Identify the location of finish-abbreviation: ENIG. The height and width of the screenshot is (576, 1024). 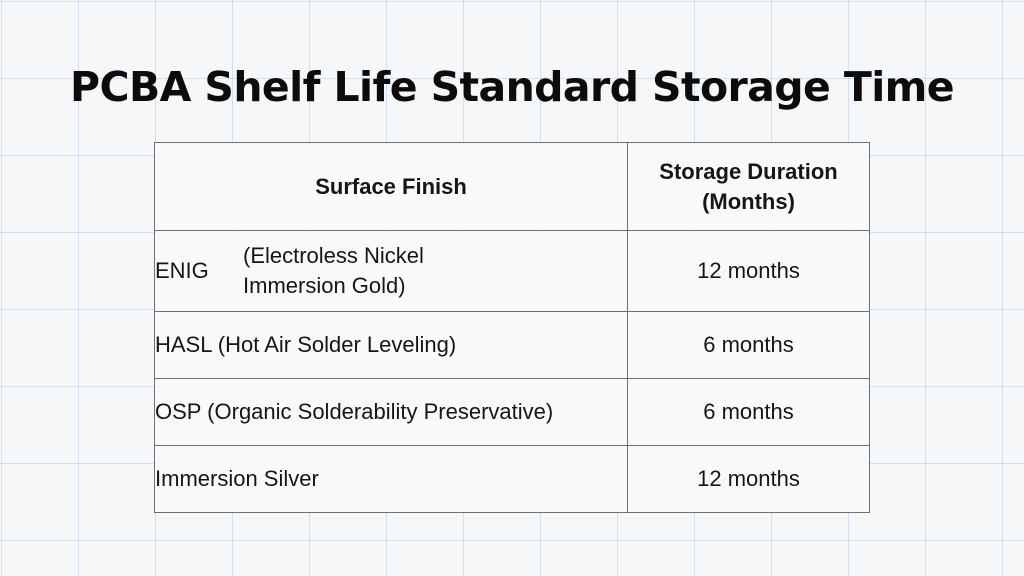
(182, 270).